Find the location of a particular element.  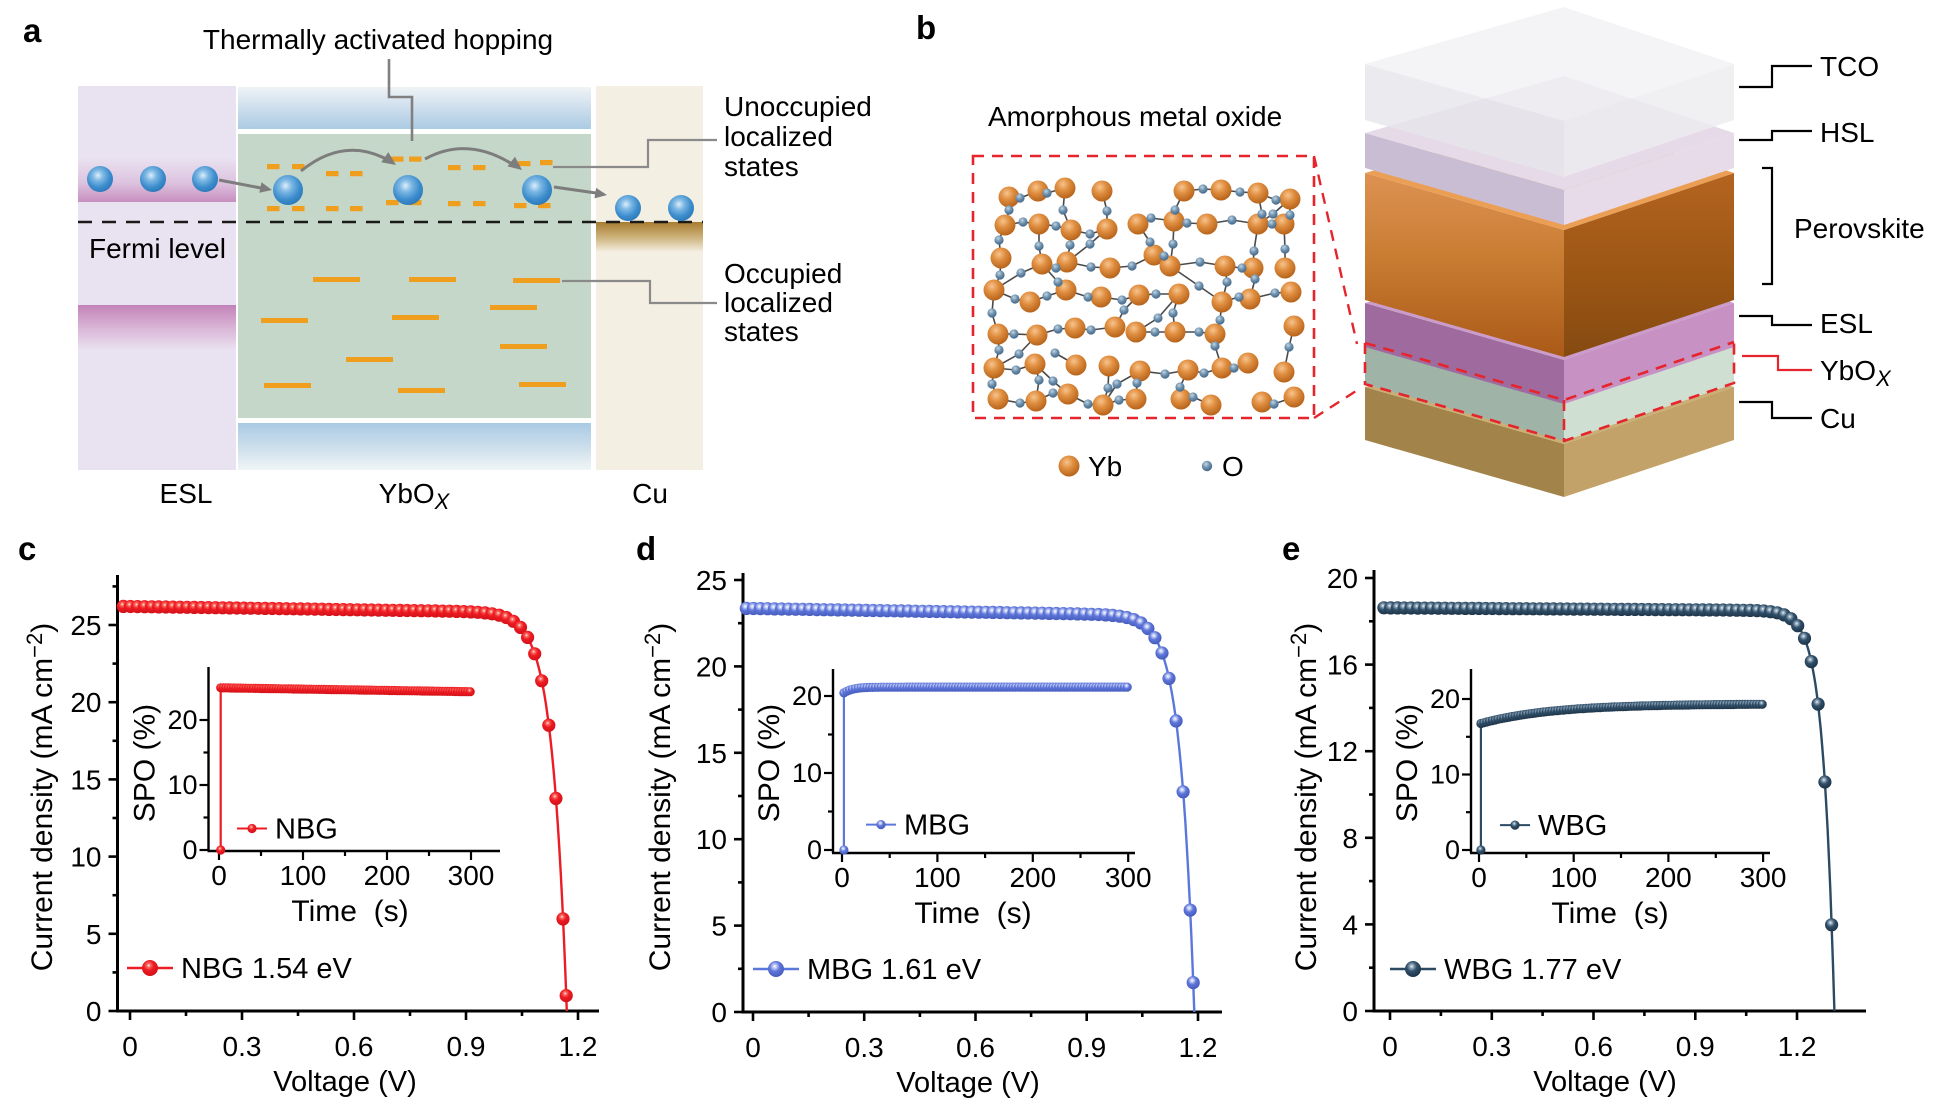

svg-text: e is located at coordinates (1291, 548).